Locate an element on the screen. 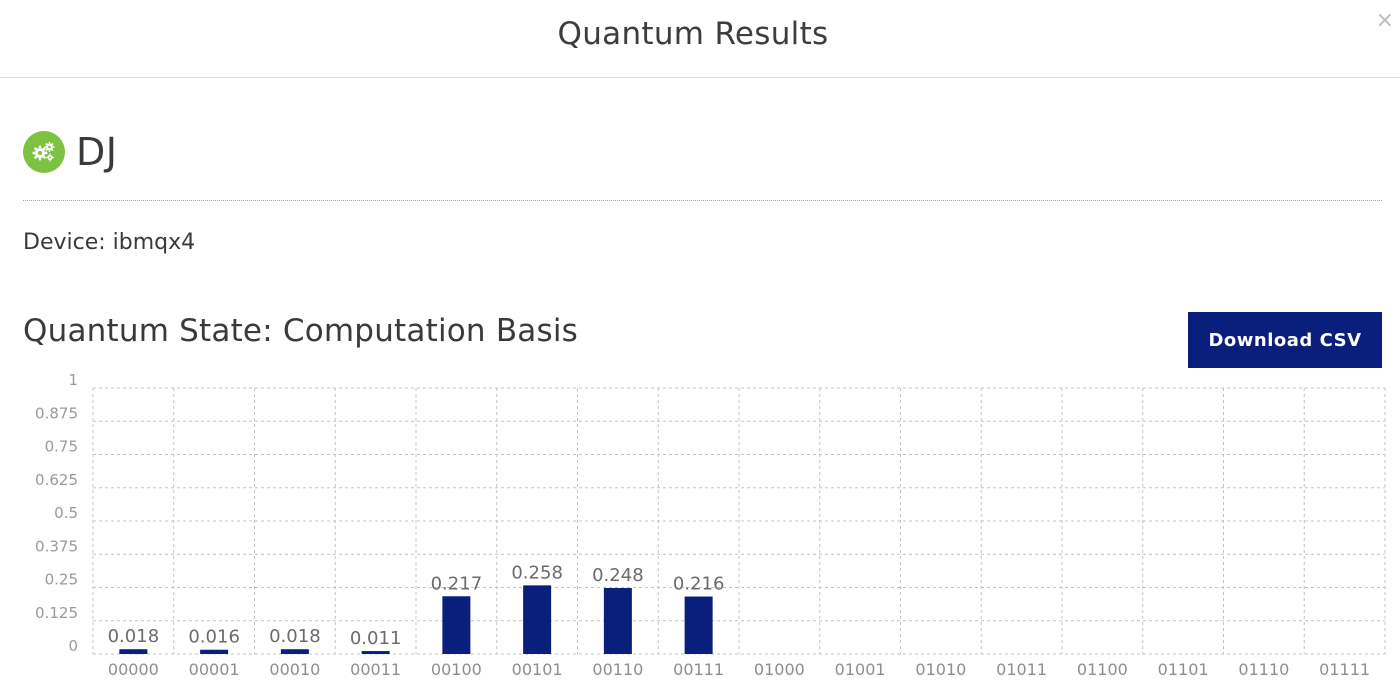  bar-value-label: 0.011 is located at coordinates (376, 638).